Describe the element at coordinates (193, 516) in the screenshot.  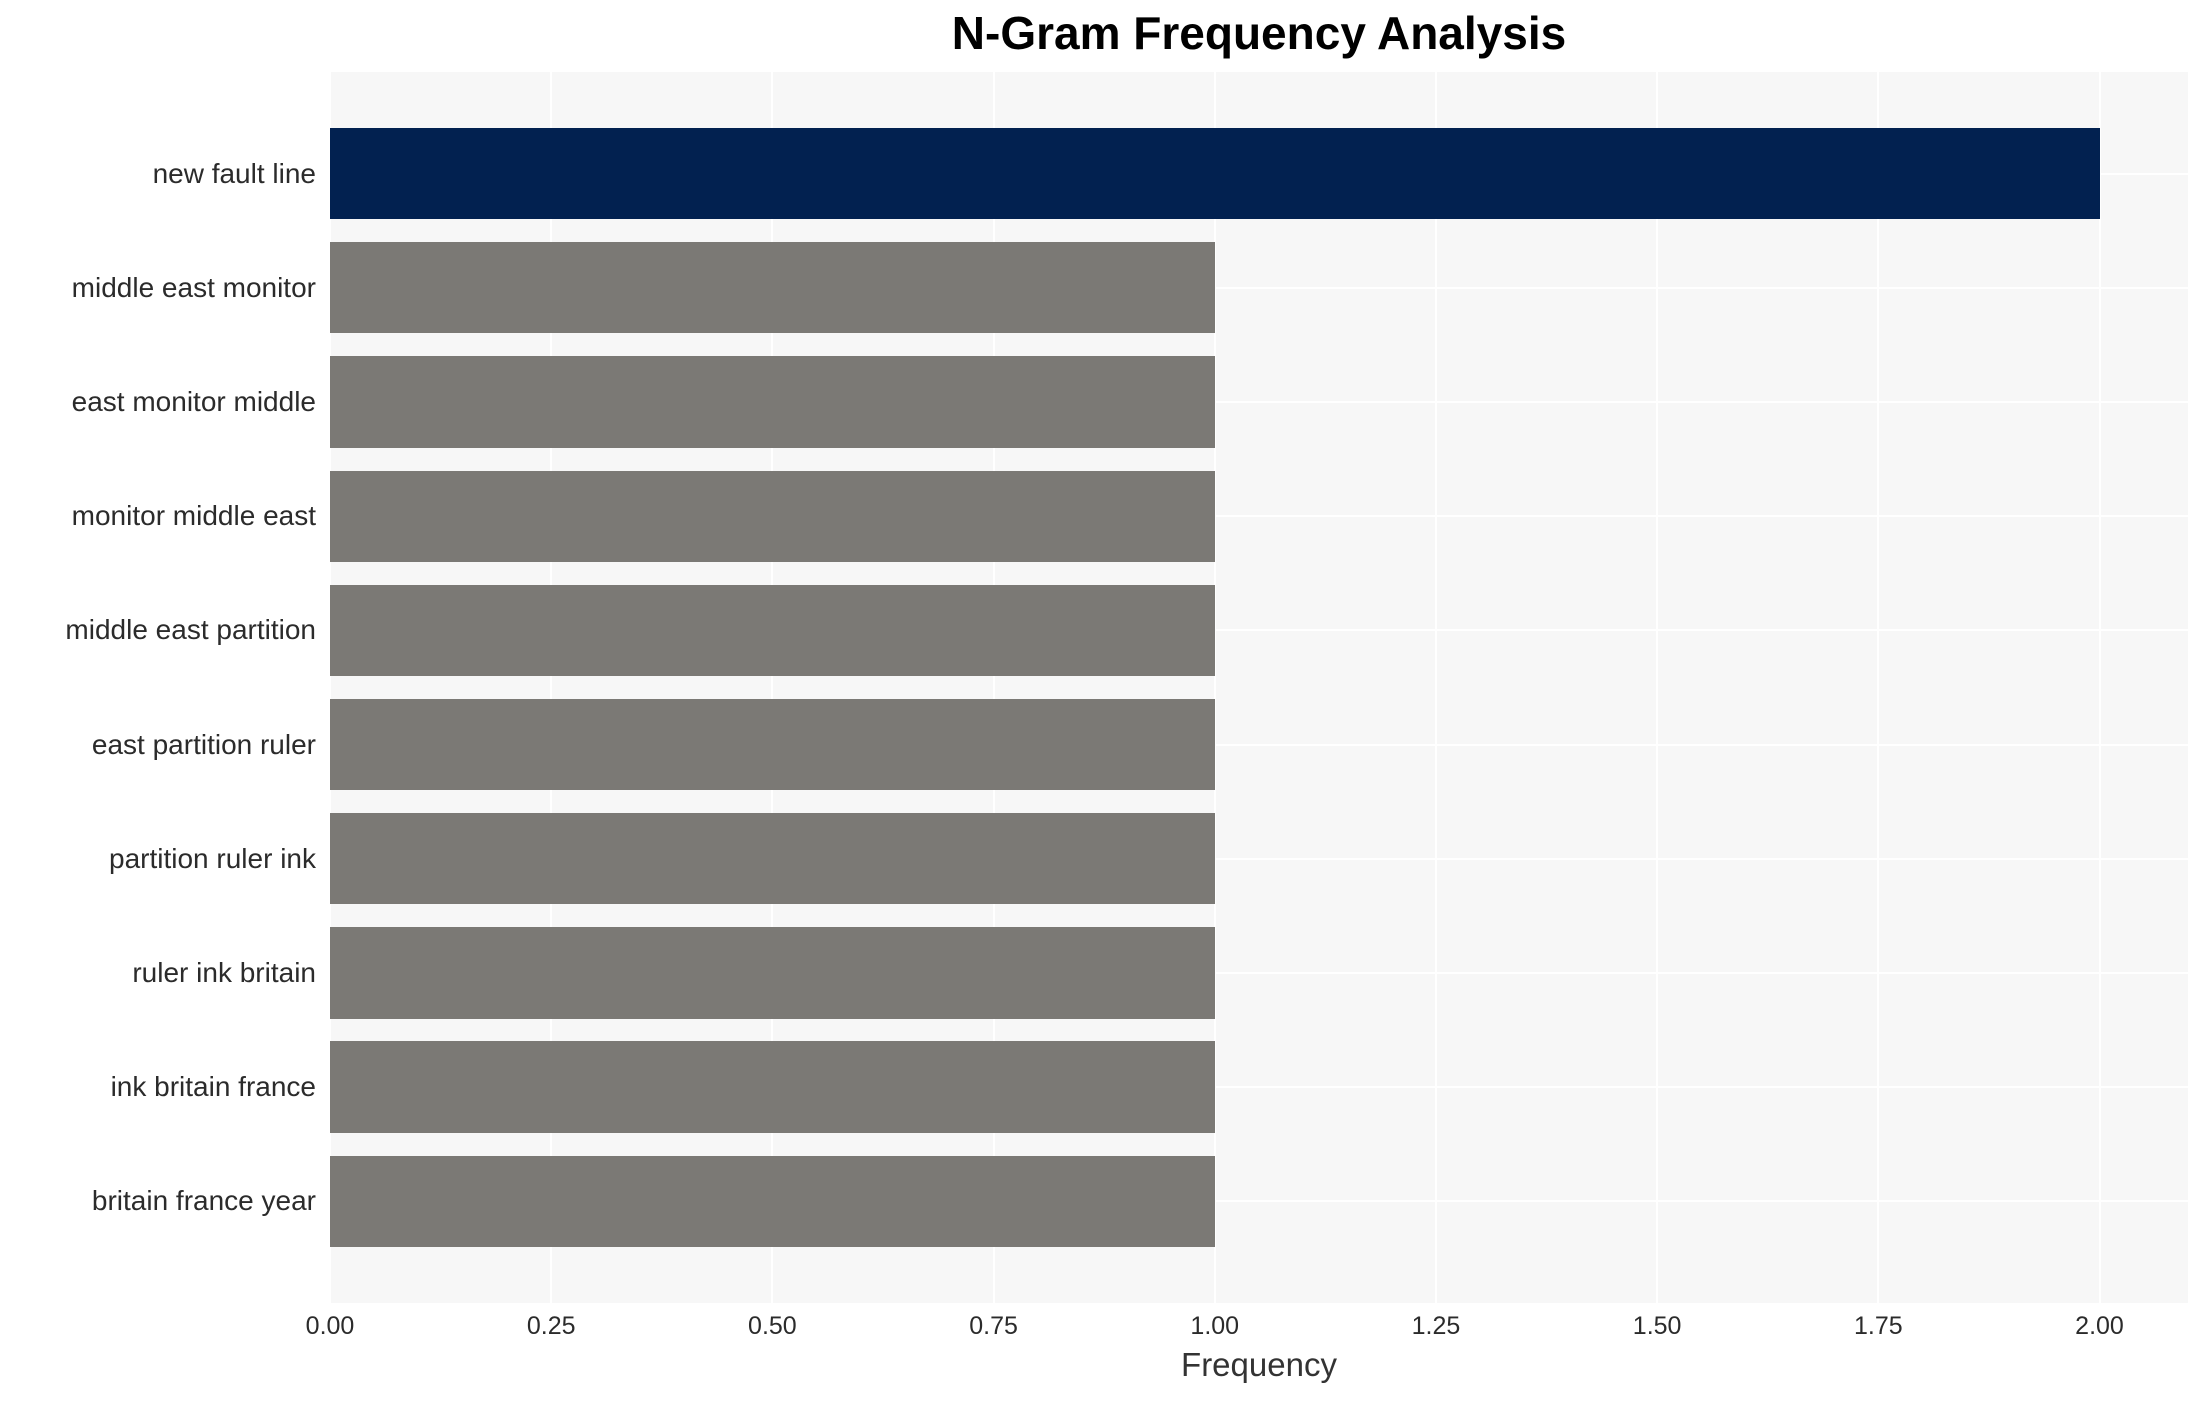
I see `y-tick-label: monitor middle east` at that location.